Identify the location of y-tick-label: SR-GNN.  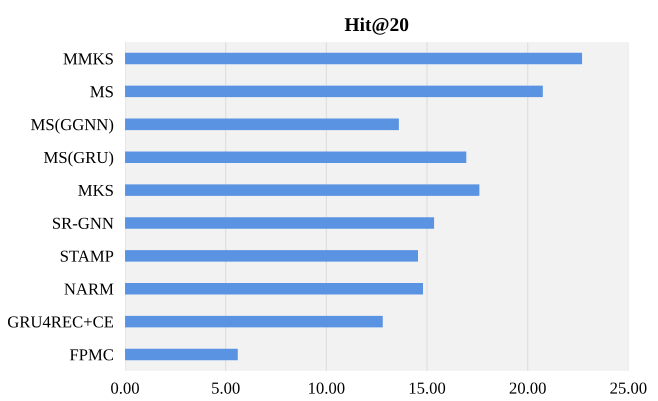
(83, 223).